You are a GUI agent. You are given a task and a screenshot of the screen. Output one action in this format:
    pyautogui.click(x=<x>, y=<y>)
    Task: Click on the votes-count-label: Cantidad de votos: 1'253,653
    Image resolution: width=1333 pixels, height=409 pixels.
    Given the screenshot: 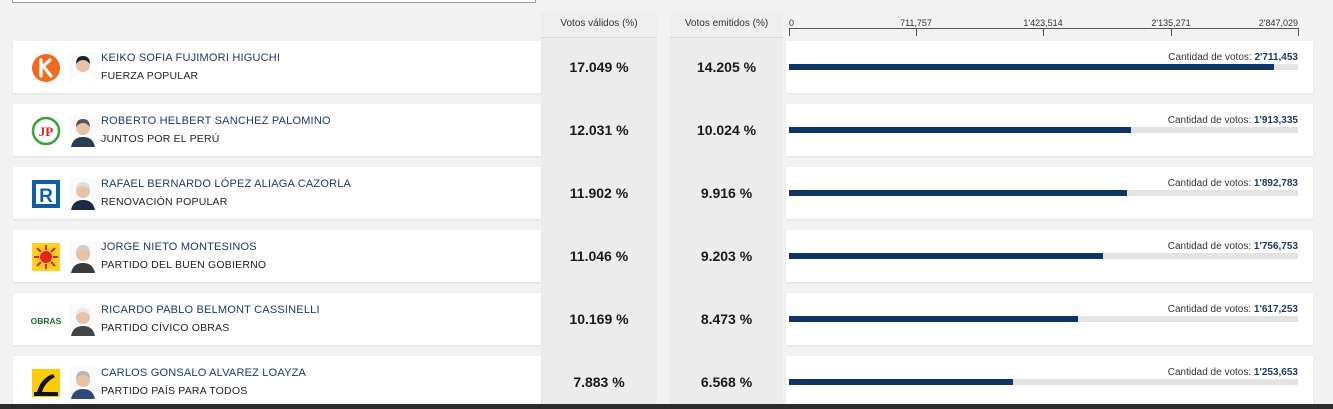 What is the action you would take?
    pyautogui.click(x=1233, y=372)
    